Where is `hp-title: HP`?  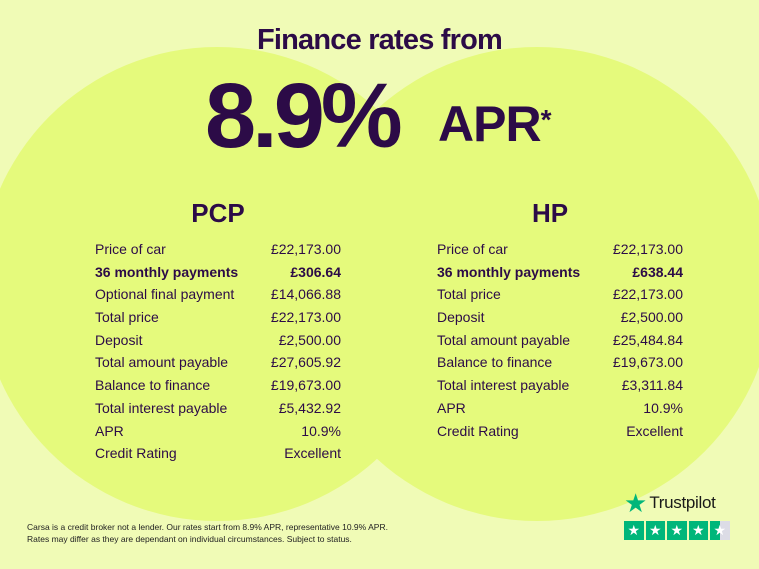
hp-title: HP is located at coordinates (550, 213).